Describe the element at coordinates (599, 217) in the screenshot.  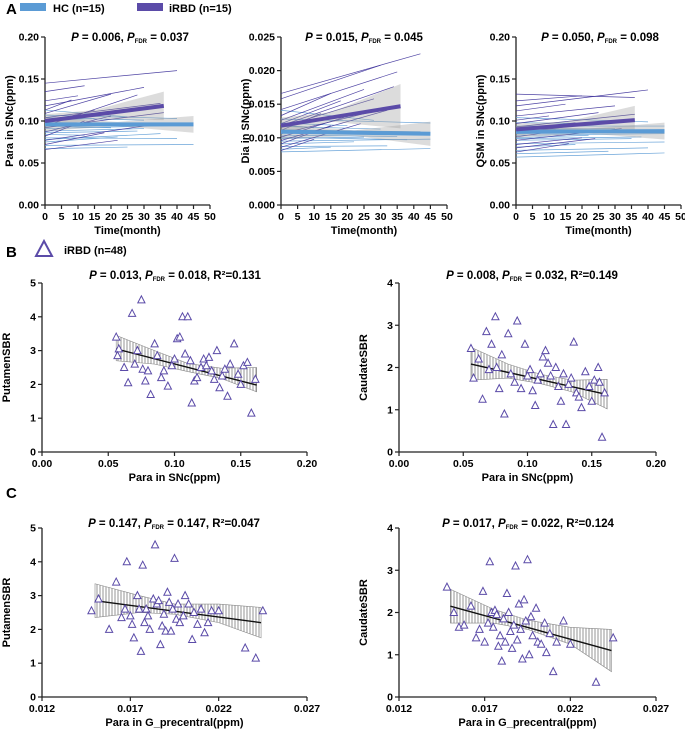
I see `x-tick-label: 25` at that location.